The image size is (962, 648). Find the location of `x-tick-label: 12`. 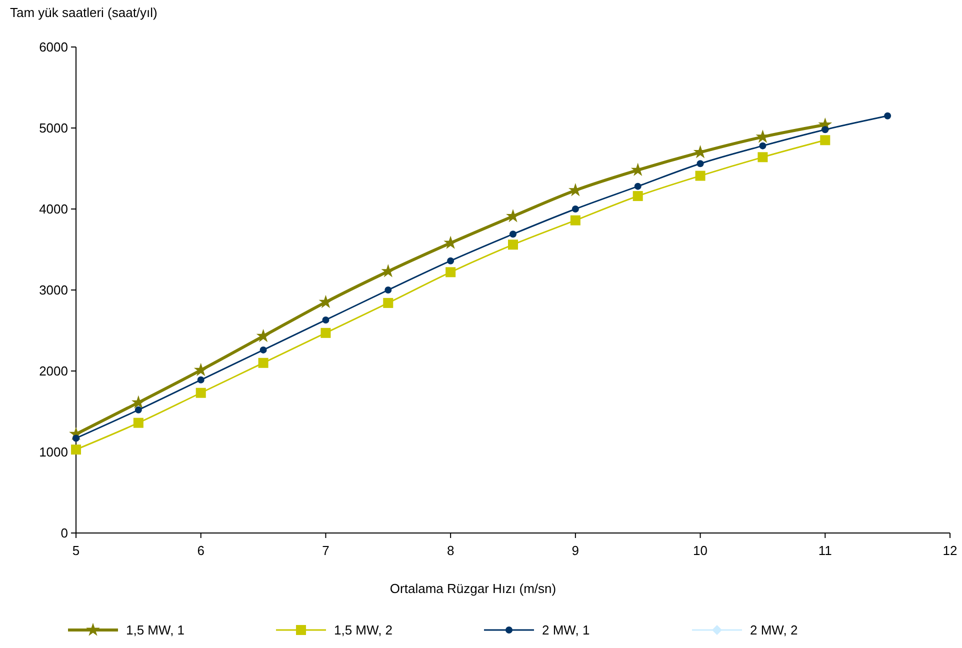

x-tick-label: 12 is located at coordinates (950, 550).